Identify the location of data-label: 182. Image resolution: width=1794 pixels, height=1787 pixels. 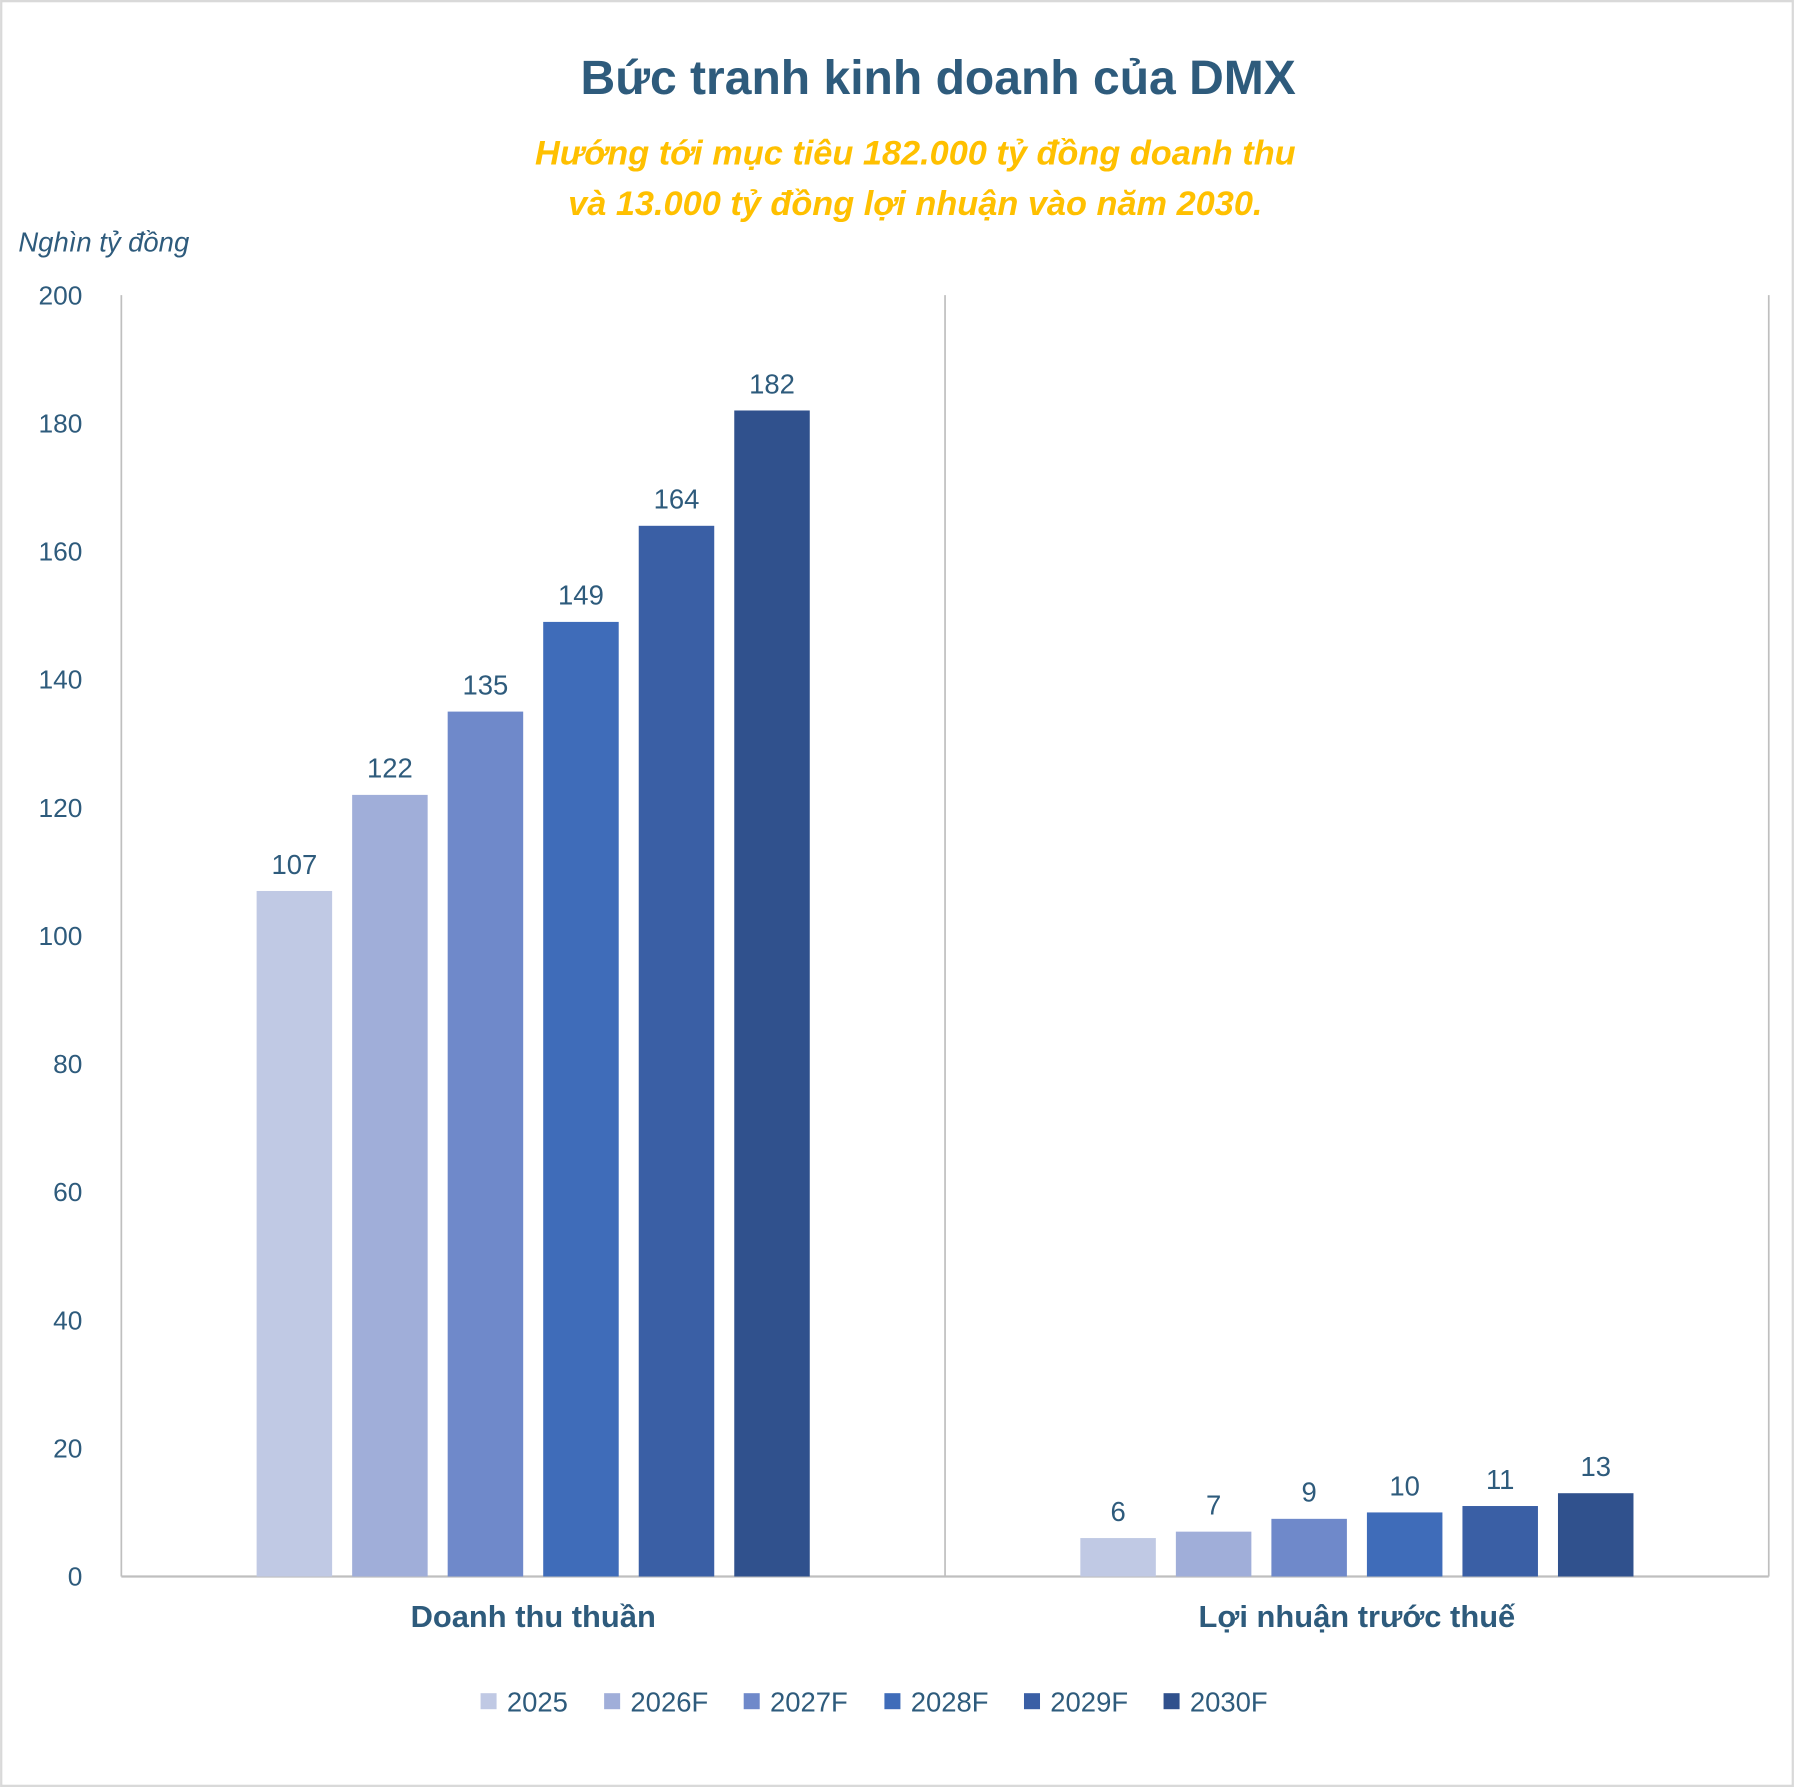
(772, 383).